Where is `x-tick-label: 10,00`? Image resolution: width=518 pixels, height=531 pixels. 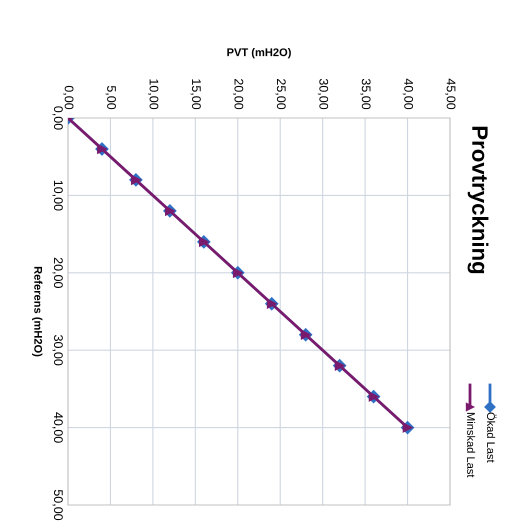
x-tick-label: 10,00 is located at coordinates (153, 94).